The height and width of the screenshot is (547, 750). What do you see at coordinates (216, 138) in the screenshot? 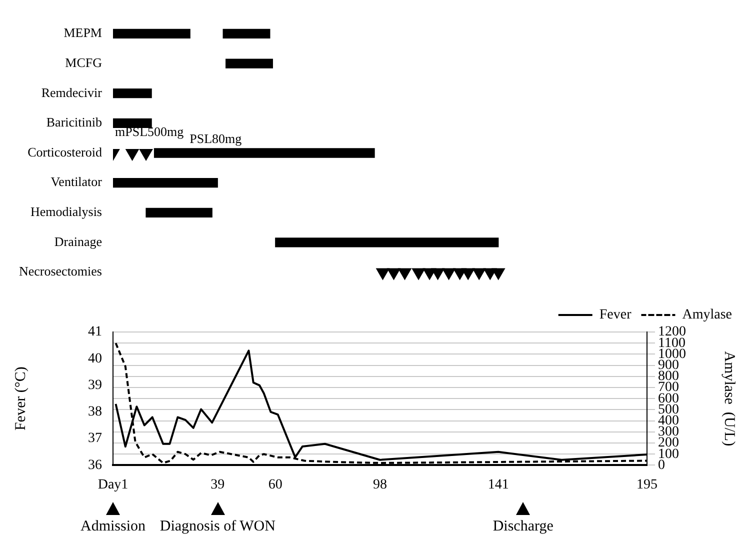
I see `annotation: PSL80mg` at bounding box center [216, 138].